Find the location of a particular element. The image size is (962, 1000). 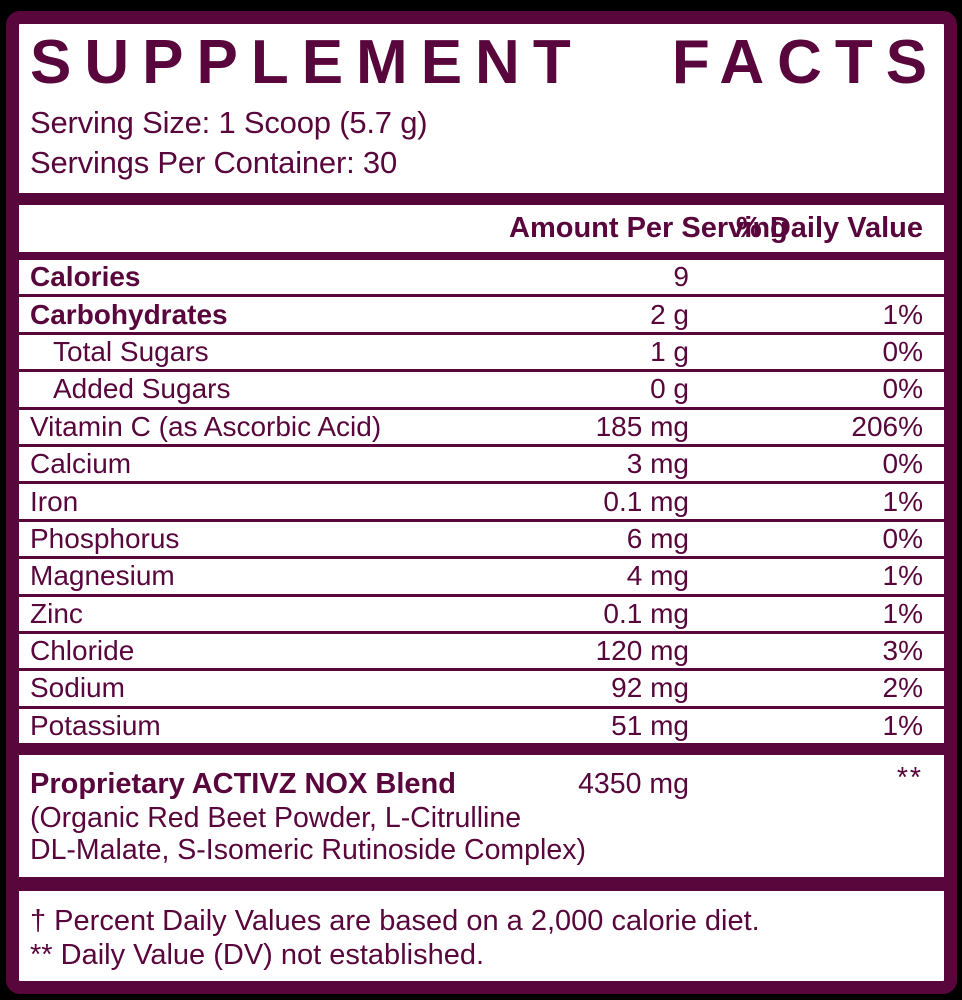

blend-amount: 4350 mg is located at coordinates (633, 783).